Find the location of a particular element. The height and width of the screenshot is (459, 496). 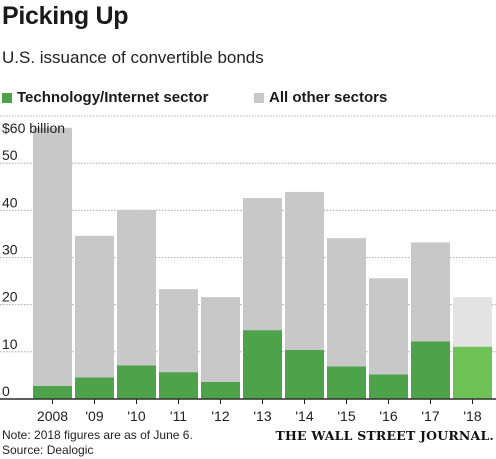

x-tick-label: '18 is located at coordinates (472, 415).